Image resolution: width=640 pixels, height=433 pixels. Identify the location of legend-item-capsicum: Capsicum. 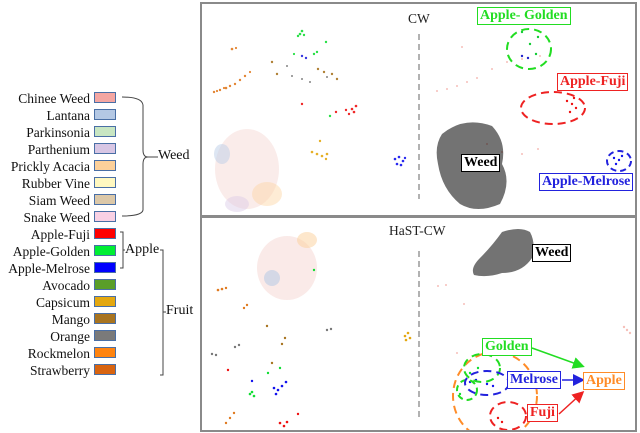
(59, 302).